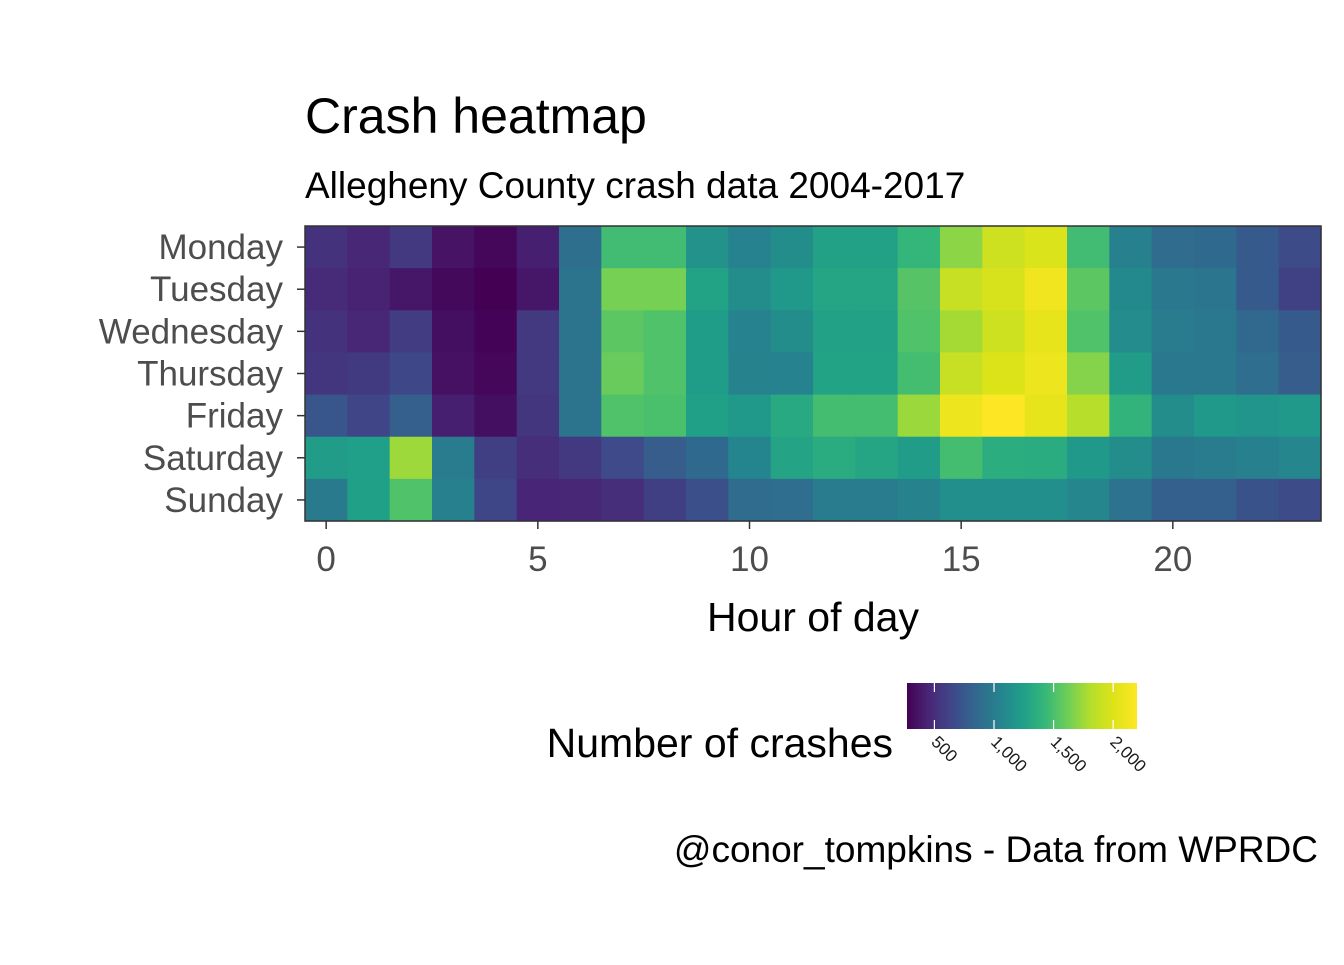 The height and width of the screenshot is (965, 1344). I want to click on y-tick-label: Wednesday, so click(191, 331).